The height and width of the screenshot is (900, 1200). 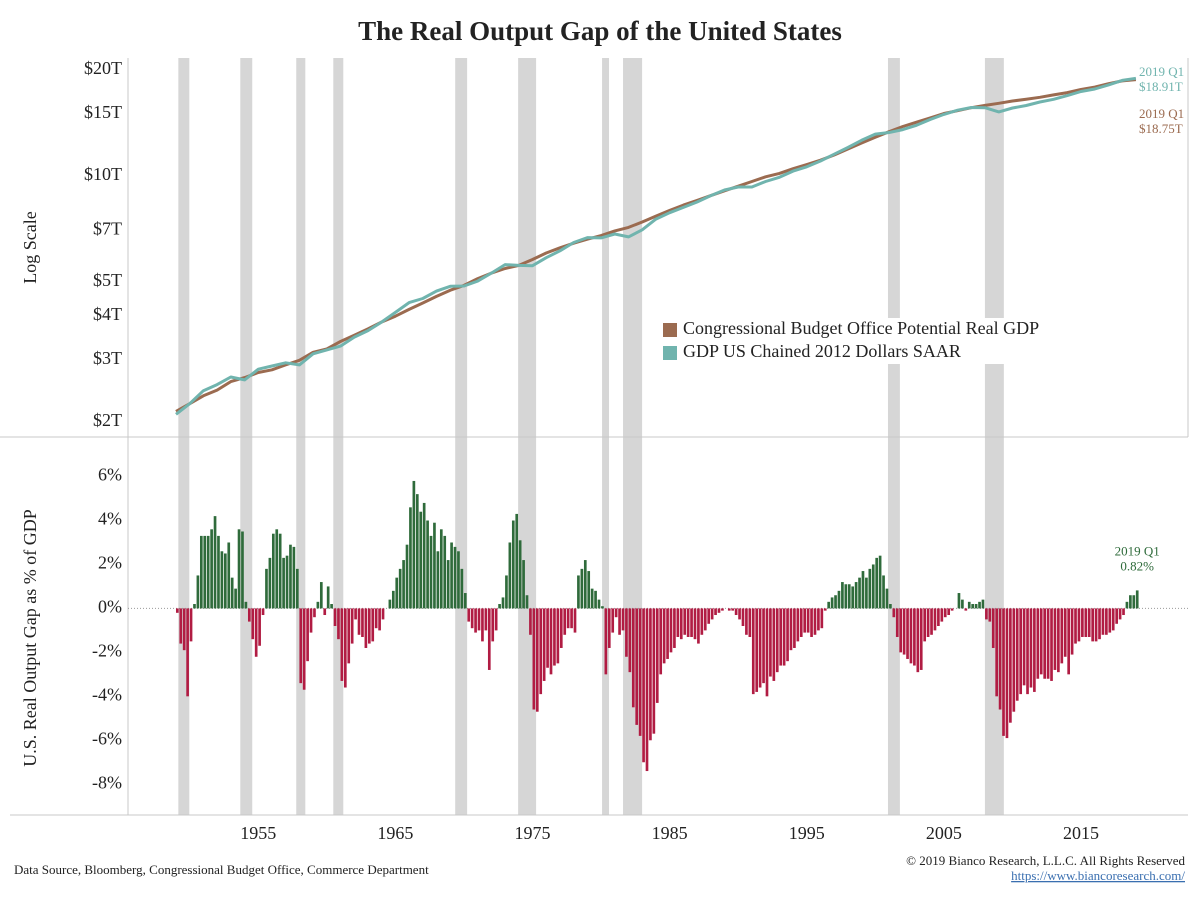 What do you see at coordinates (30, 247) in the screenshot?
I see `y-axis-label: Log Scale` at bounding box center [30, 247].